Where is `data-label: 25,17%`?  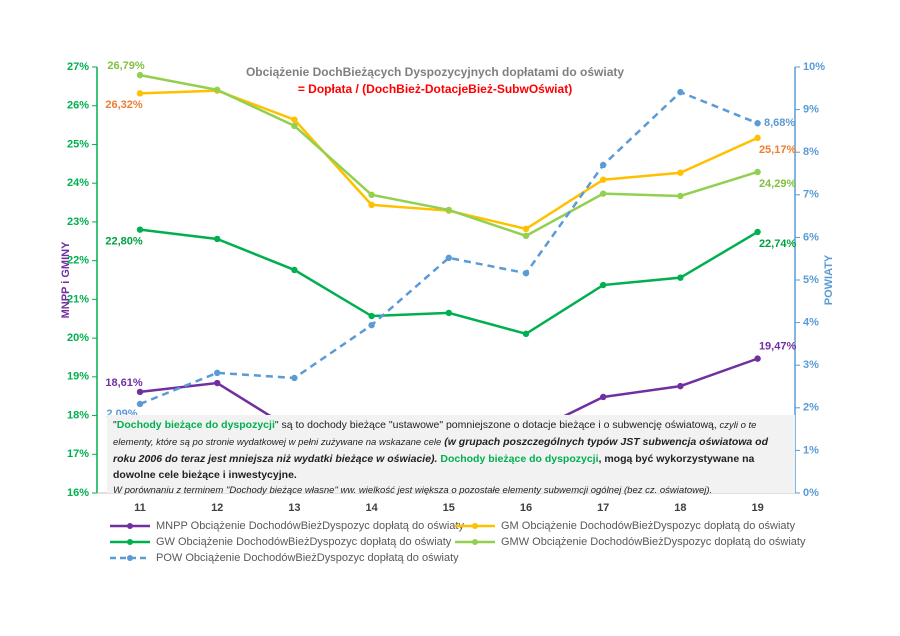 data-label: 25,17% is located at coordinates (778, 150).